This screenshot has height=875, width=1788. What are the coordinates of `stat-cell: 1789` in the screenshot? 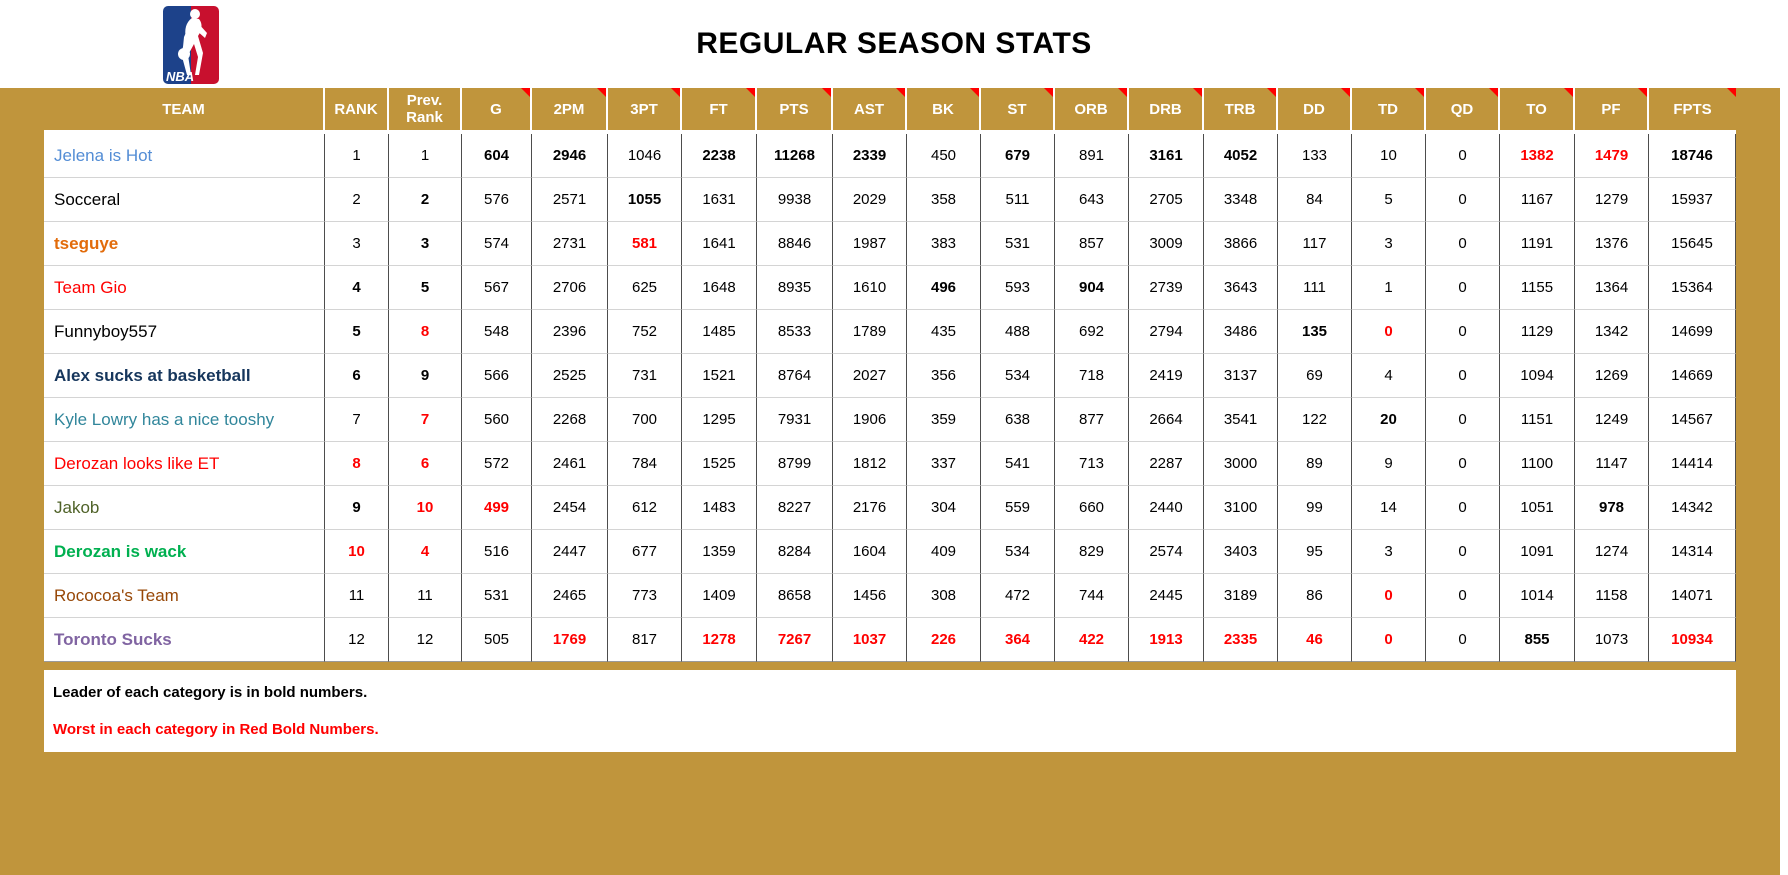 It's located at (870, 332).